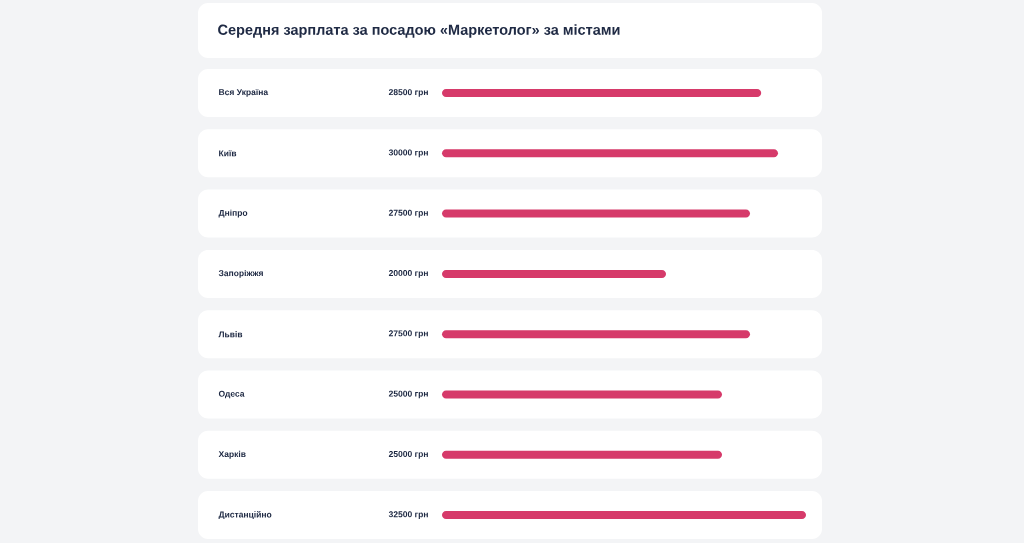  I want to click on chart-title: Середня зарплата за посадою «Маркетолог» за містами, so click(419, 31).